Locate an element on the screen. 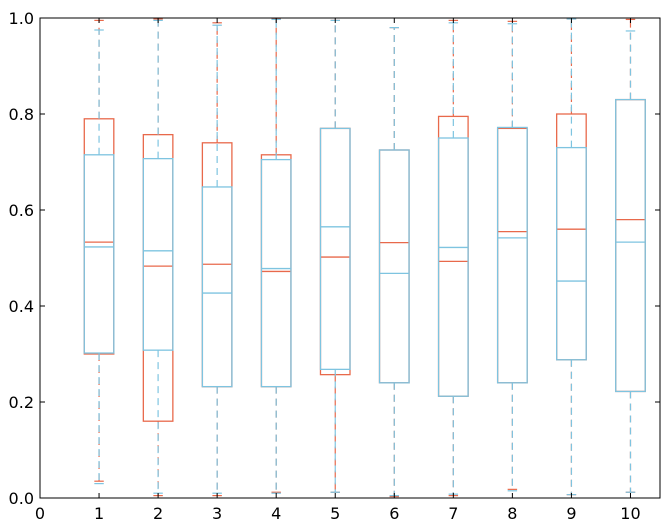 This screenshot has height=532, width=669. y-tick-label: 0.6 is located at coordinates (21, 210).